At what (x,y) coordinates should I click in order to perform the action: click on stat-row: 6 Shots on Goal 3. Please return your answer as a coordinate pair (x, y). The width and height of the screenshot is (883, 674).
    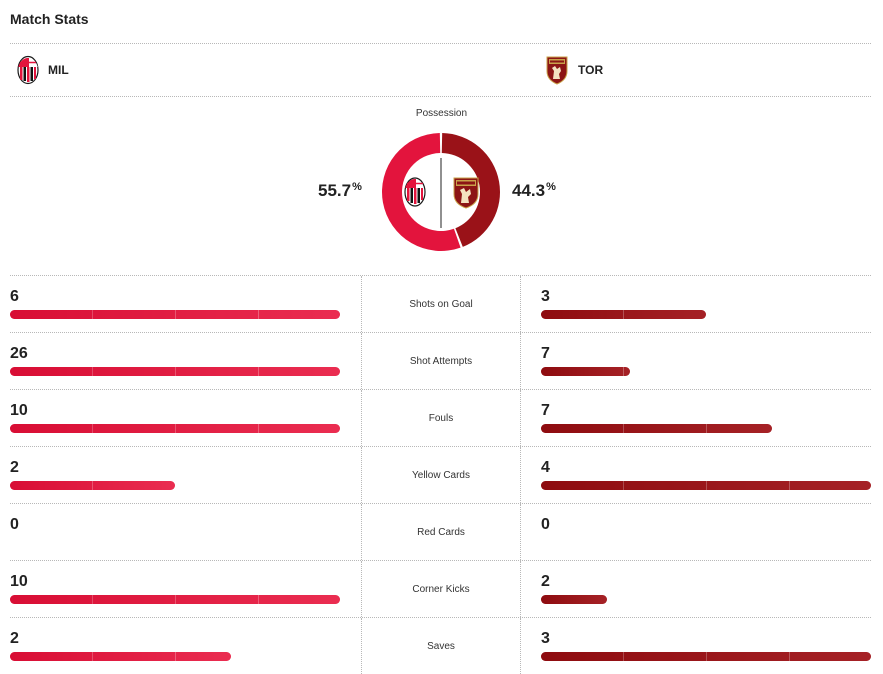
    Looking at the image, I should click on (440, 303).